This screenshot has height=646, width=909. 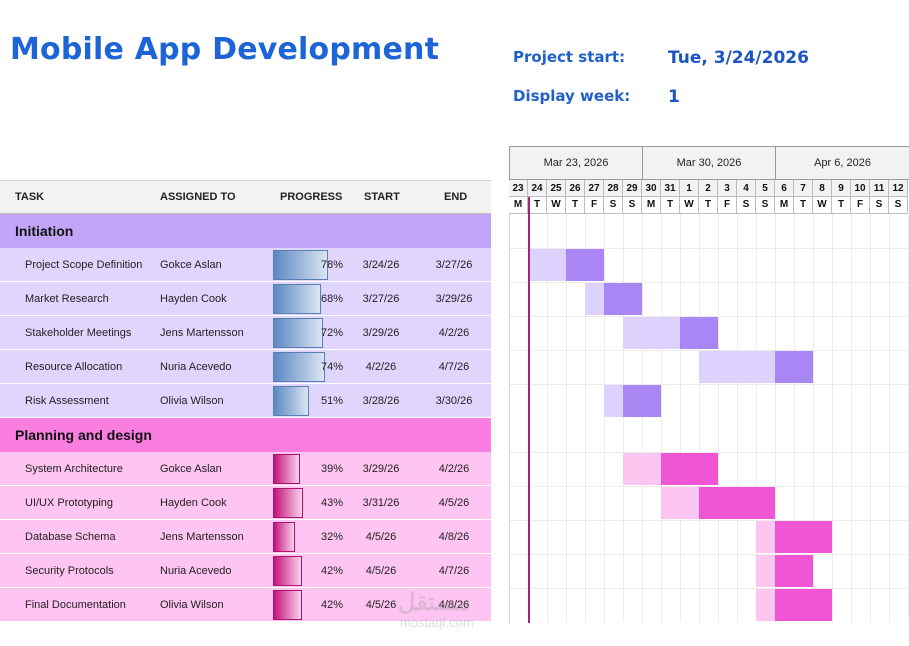 What do you see at coordinates (454, 503) in the screenshot?
I see `end-date-cell: 4/5/26` at bounding box center [454, 503].